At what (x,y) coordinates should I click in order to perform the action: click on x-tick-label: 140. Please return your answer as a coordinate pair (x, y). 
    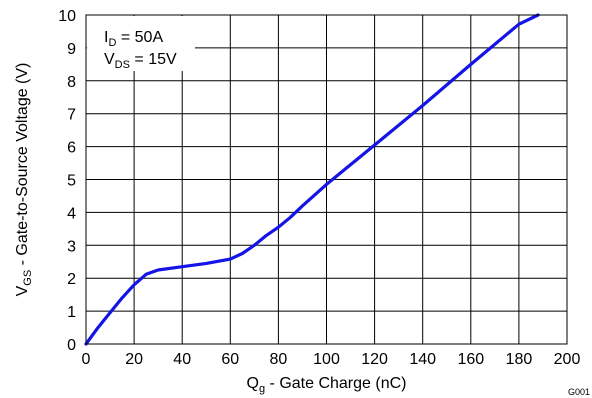
    Looking at the image, I should click on (422, 359).